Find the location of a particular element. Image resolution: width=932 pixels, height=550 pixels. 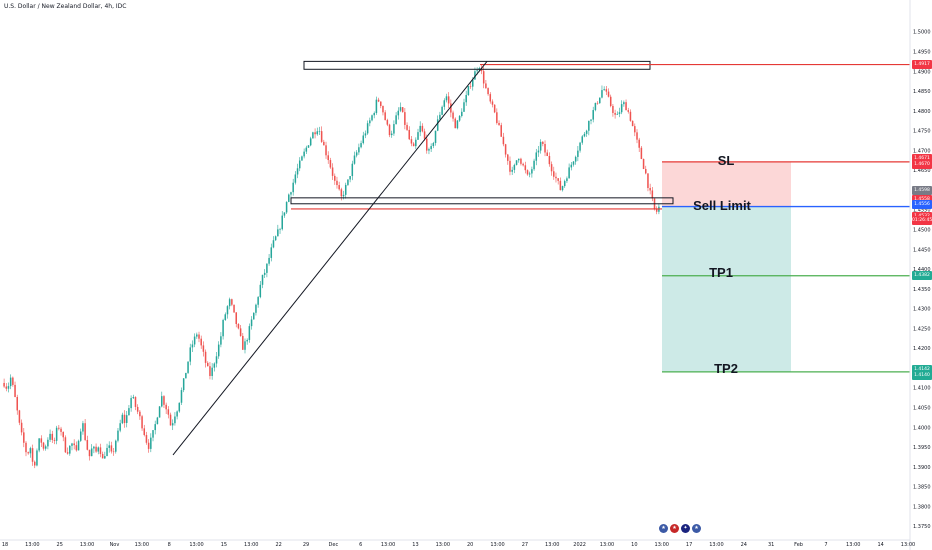

resistance-box is located at coordinates (477, 65).